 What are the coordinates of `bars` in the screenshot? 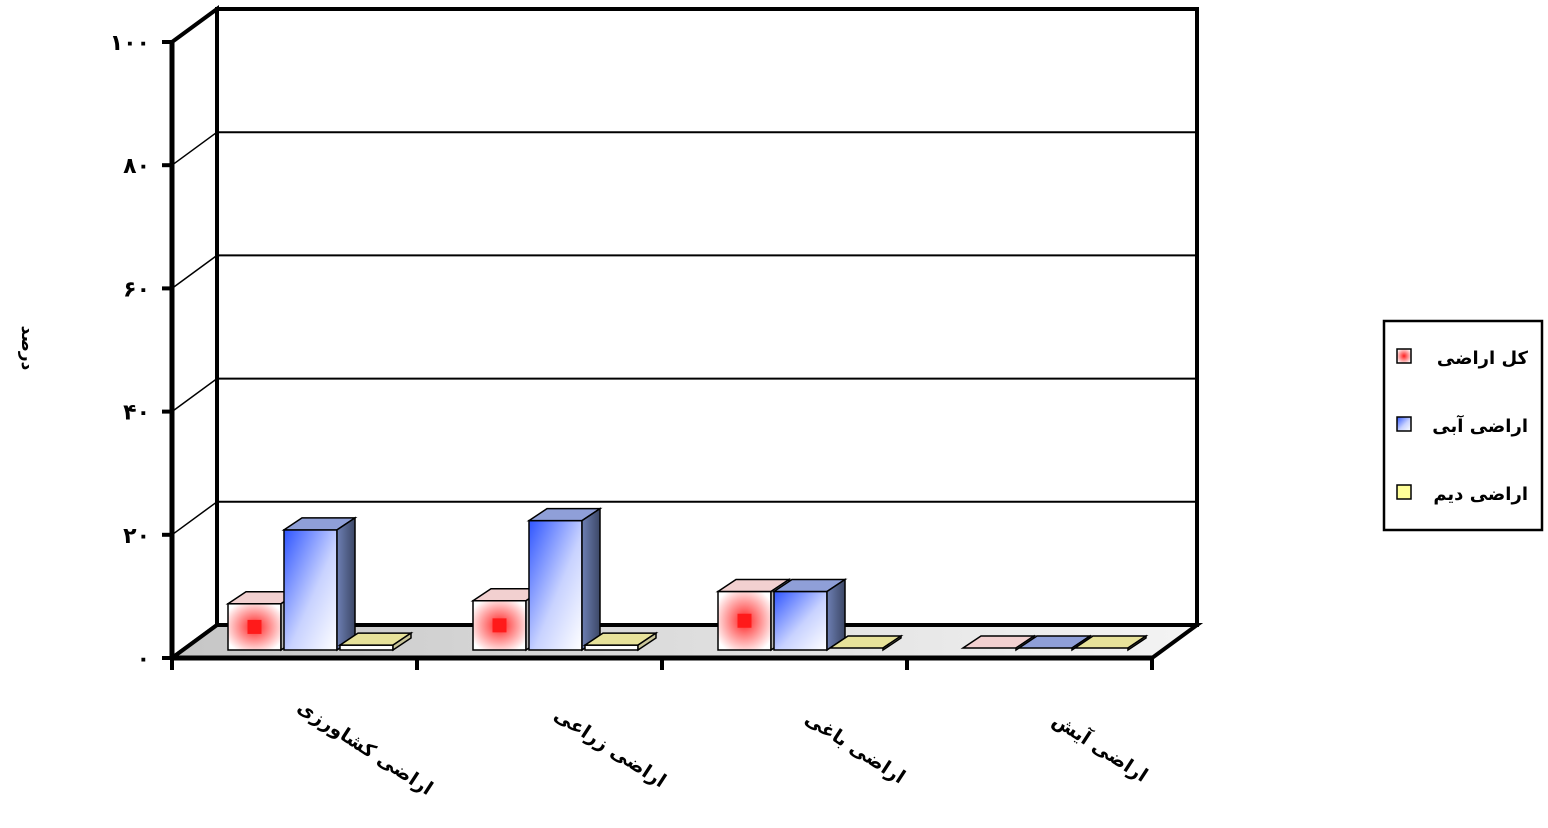 It's located at (687, 579).